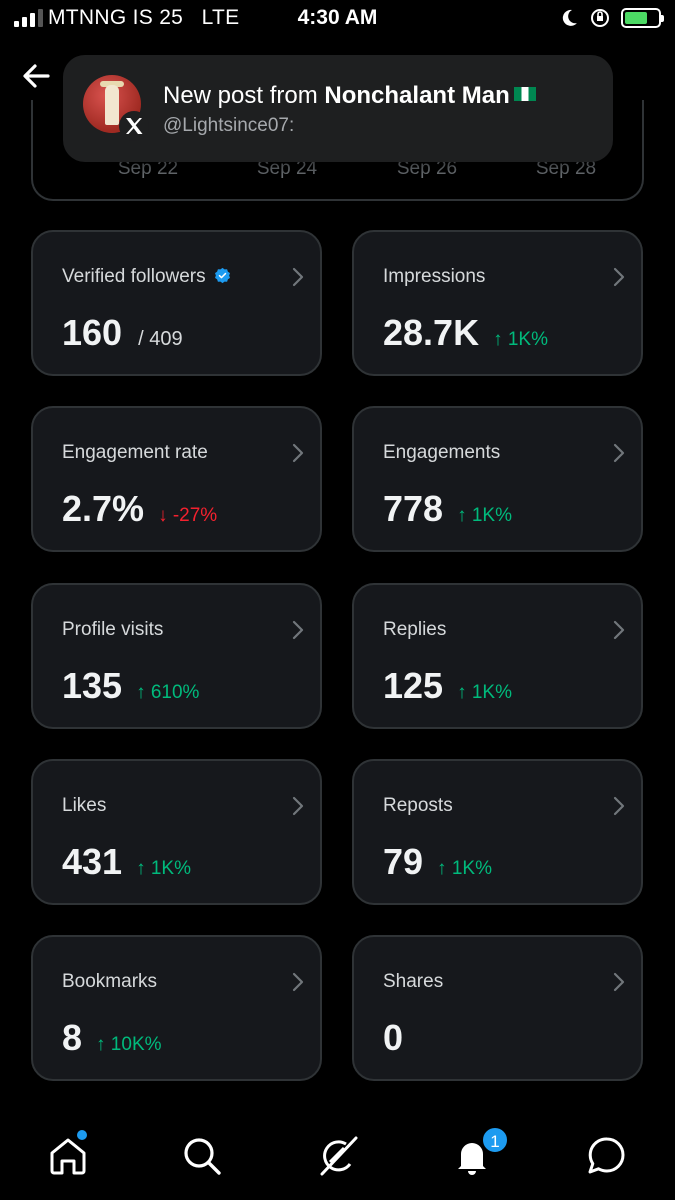  I want to click on metric-value: 0, so click(393, 1037).